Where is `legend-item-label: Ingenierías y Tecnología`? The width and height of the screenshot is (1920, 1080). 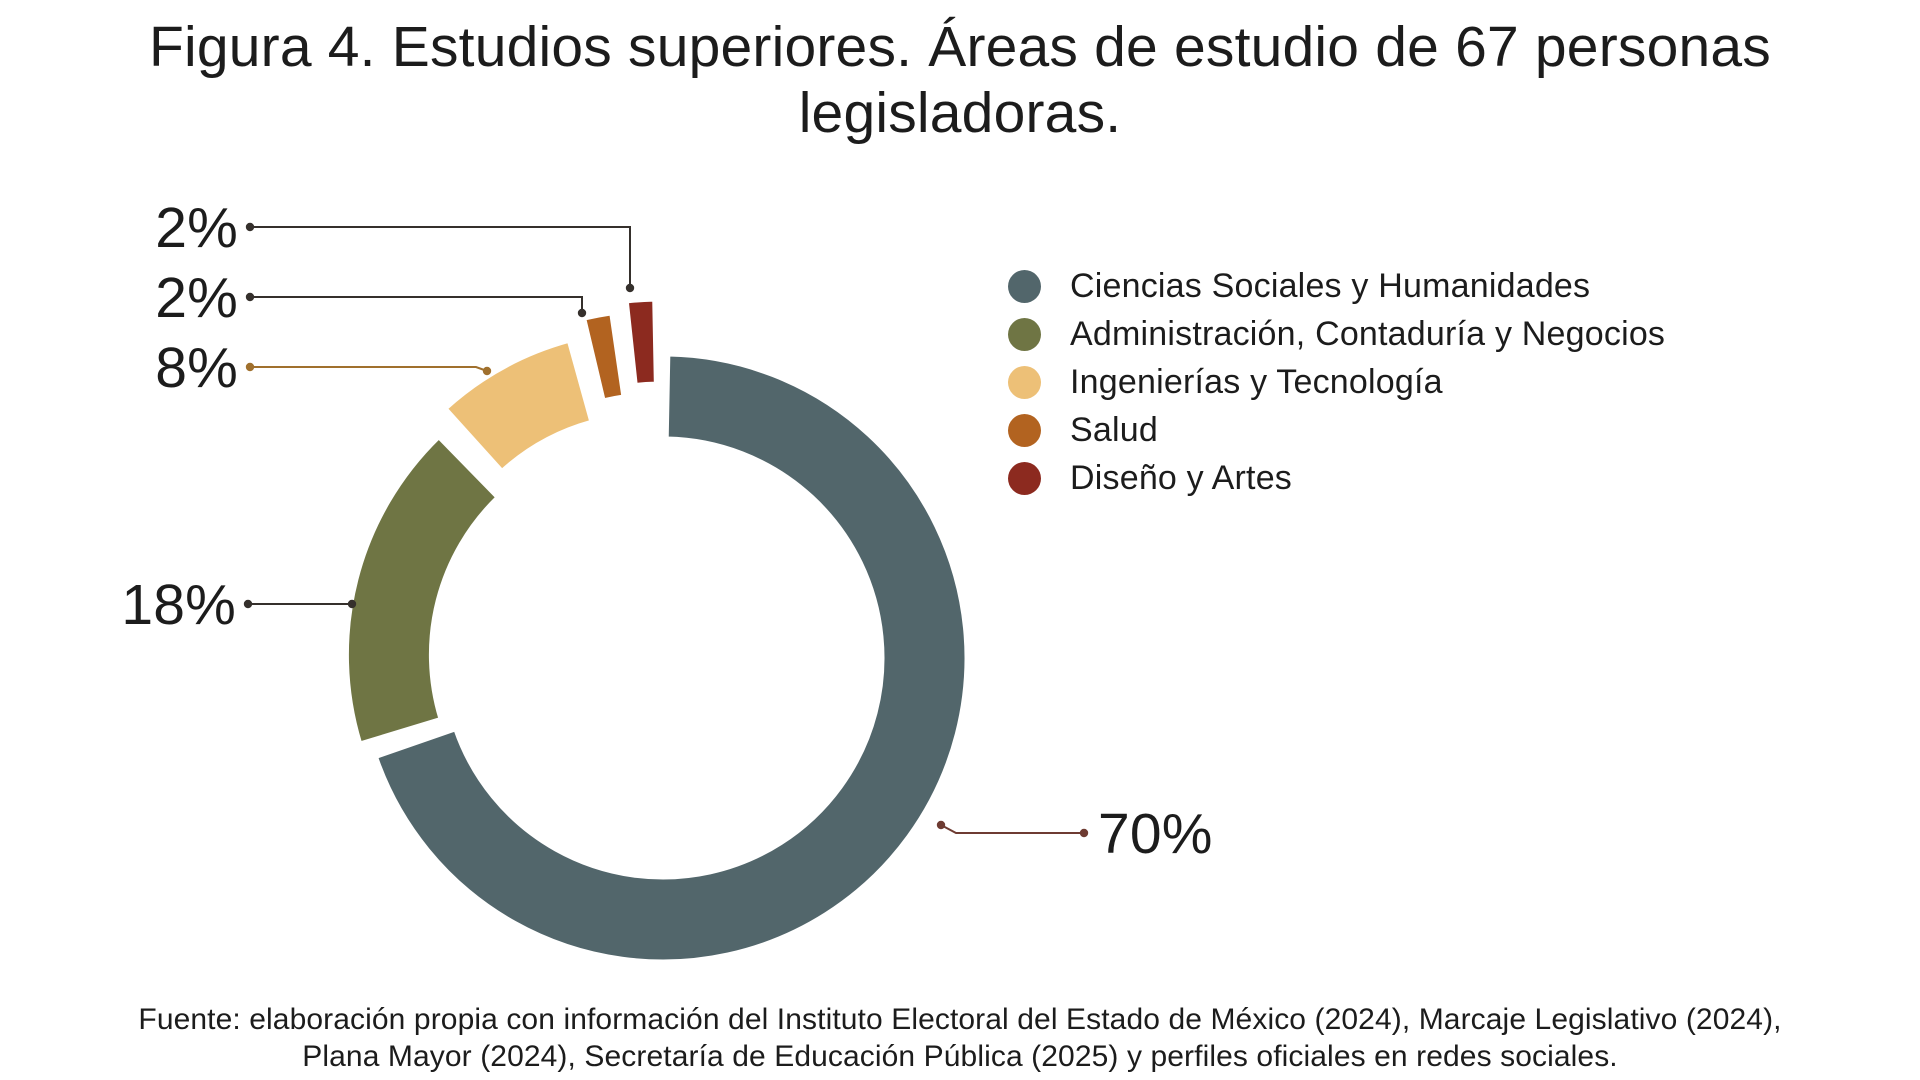
legend-item-label: Ingenierías y Tecnología is located at coordinates (1256, 381).